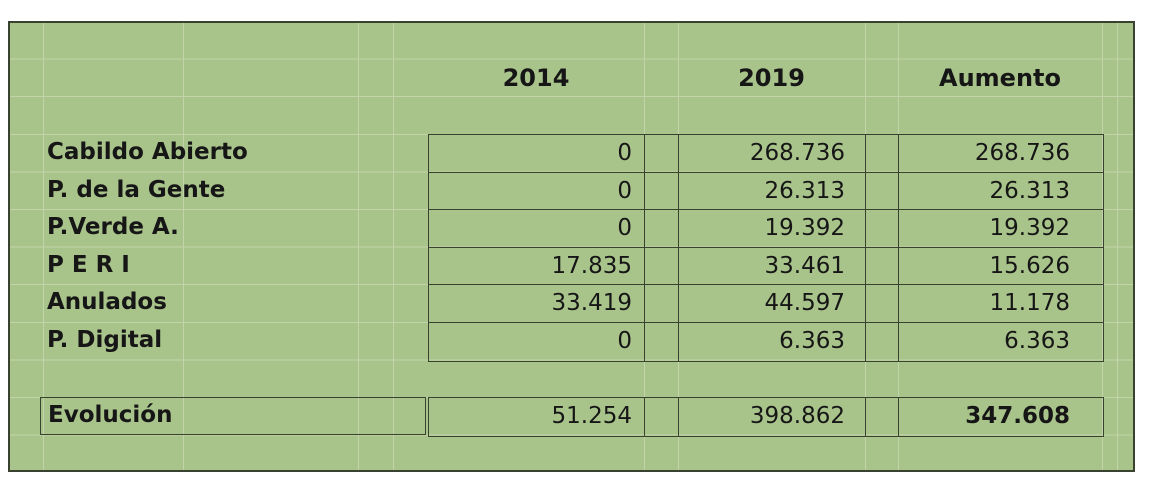 This screenshot has width=1154, height=496. What do you see at coordinates (537, 417) in the screenshot?
I see `total-cell-2014: 51.254` at bounding box center [537, 417].